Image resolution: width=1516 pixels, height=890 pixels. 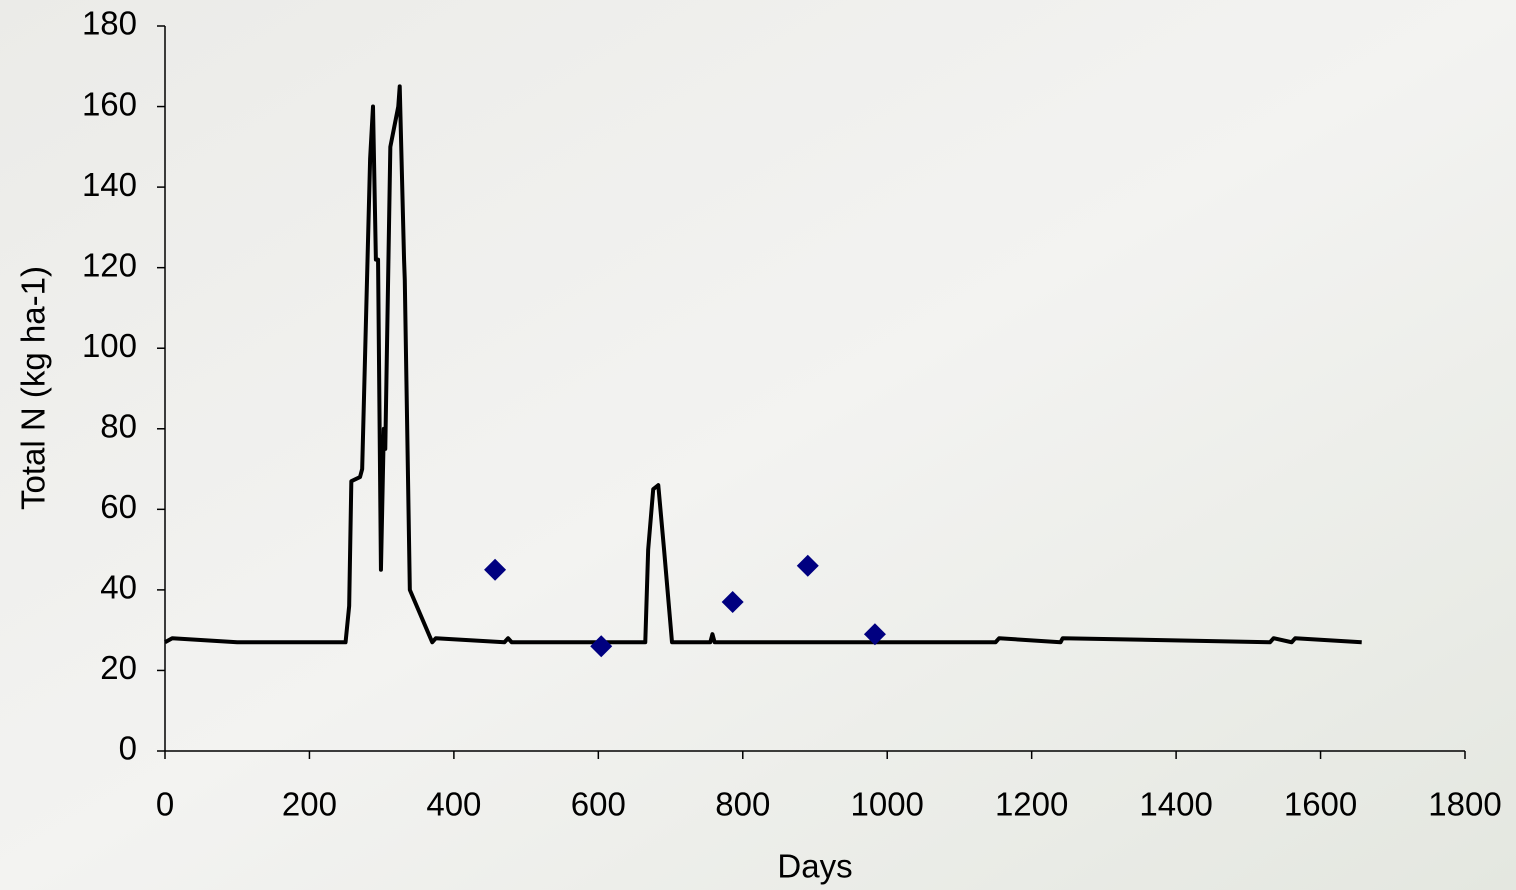 What do you see at coordinates (33, 388) in the screenshot?
I see `y-axis-label: Total N (kg ha-1)` at bounding box center [33, 388].